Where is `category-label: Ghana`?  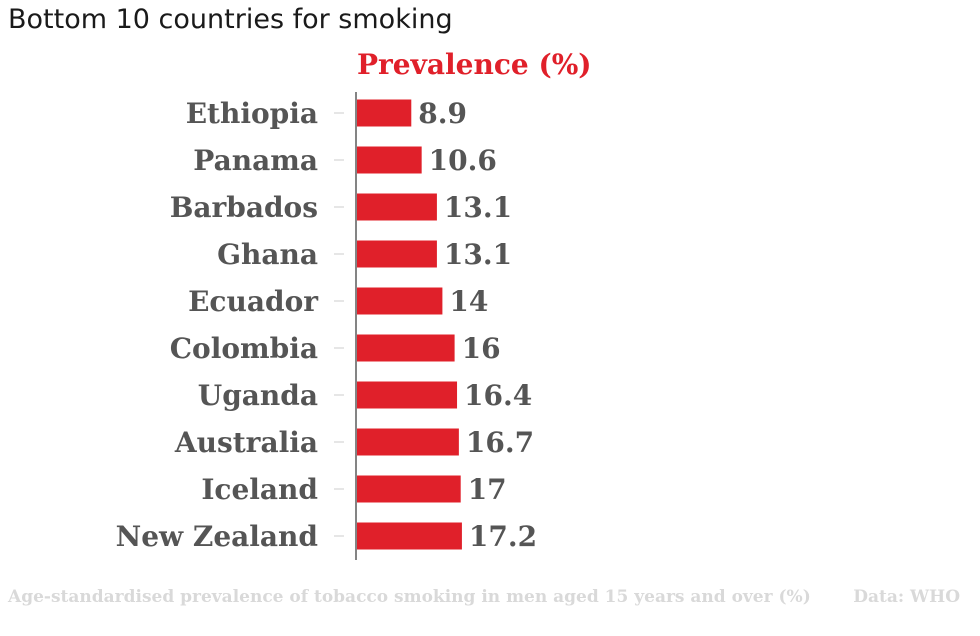 category-label: Ghana is located at coordinates (267, 254).